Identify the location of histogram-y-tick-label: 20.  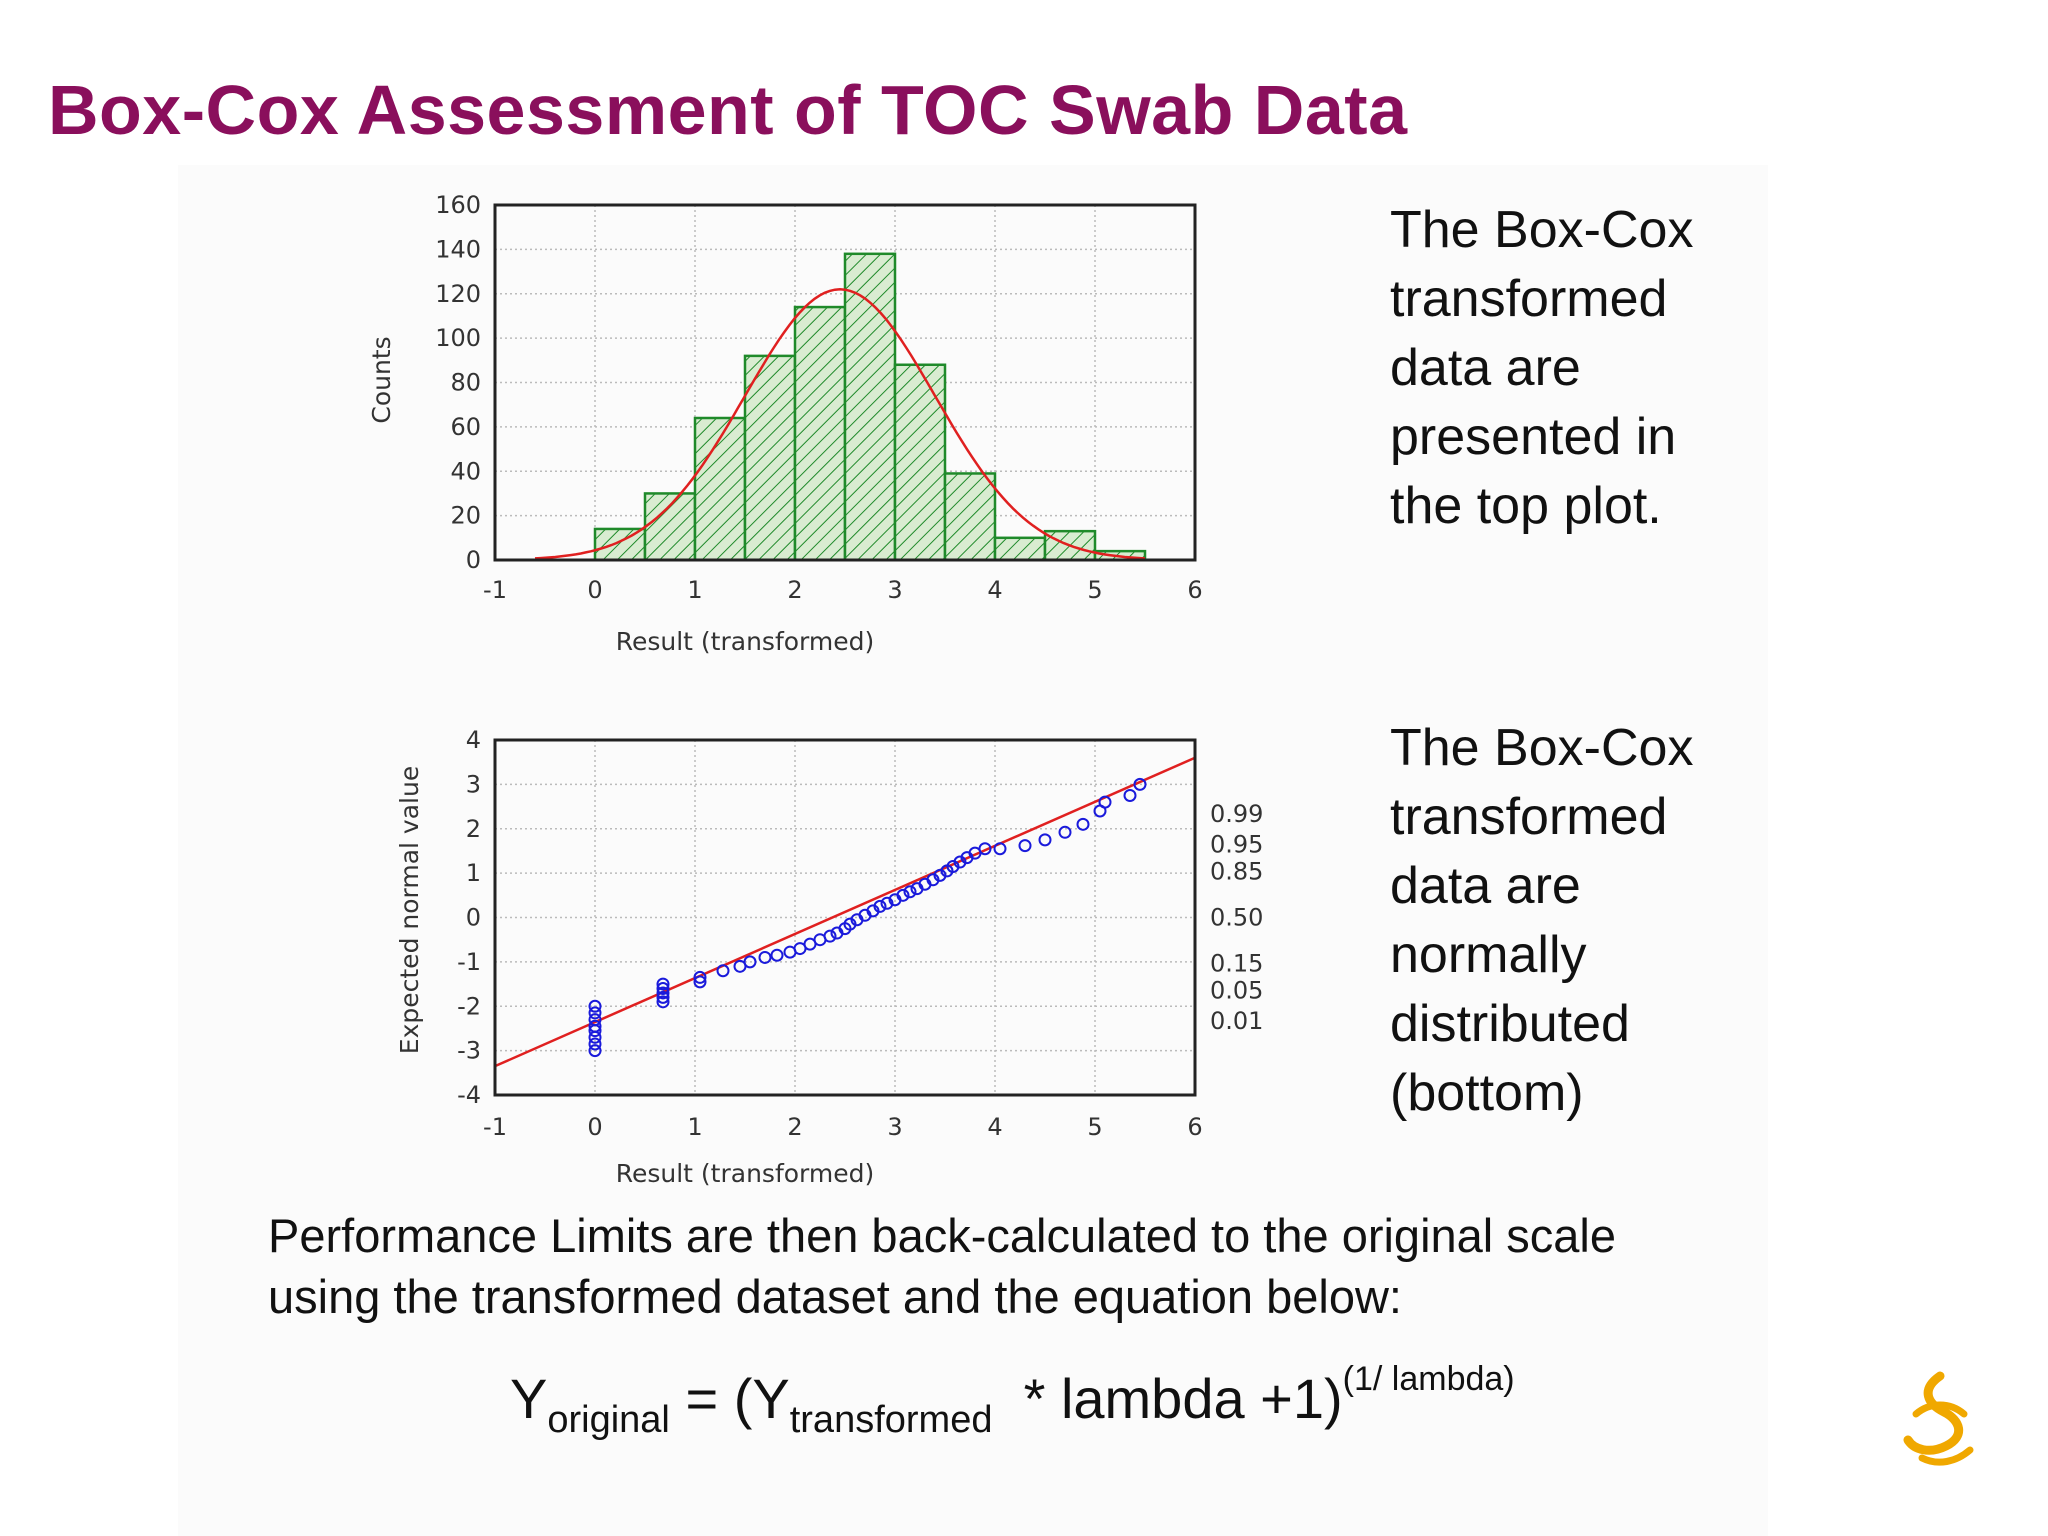
(465, 516).